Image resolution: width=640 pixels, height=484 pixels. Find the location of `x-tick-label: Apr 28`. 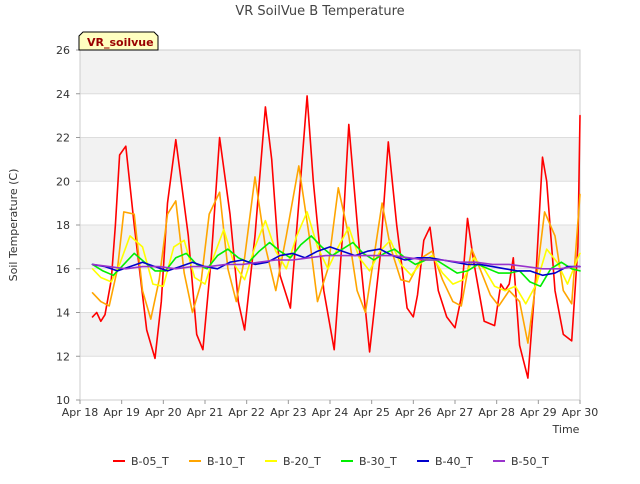

x-tick-label: Apr 28 is located at coordinates (496, 412).